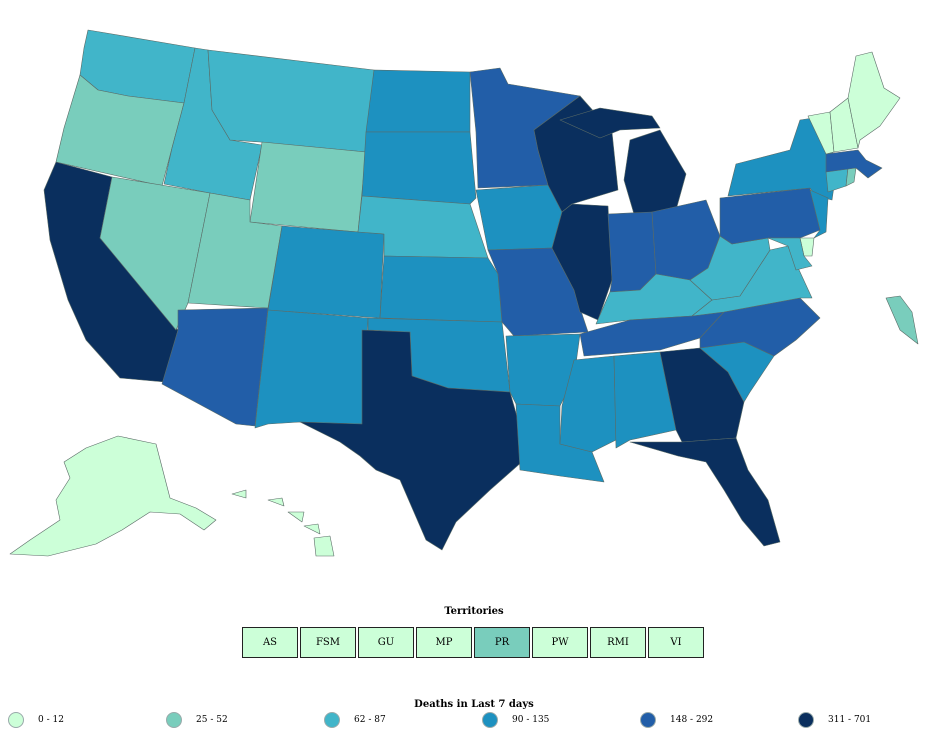 This screenshot has height=750, width=948. Describe the element at coordinates (705, 492) in the screenshot. I see `state-fl` at that location.